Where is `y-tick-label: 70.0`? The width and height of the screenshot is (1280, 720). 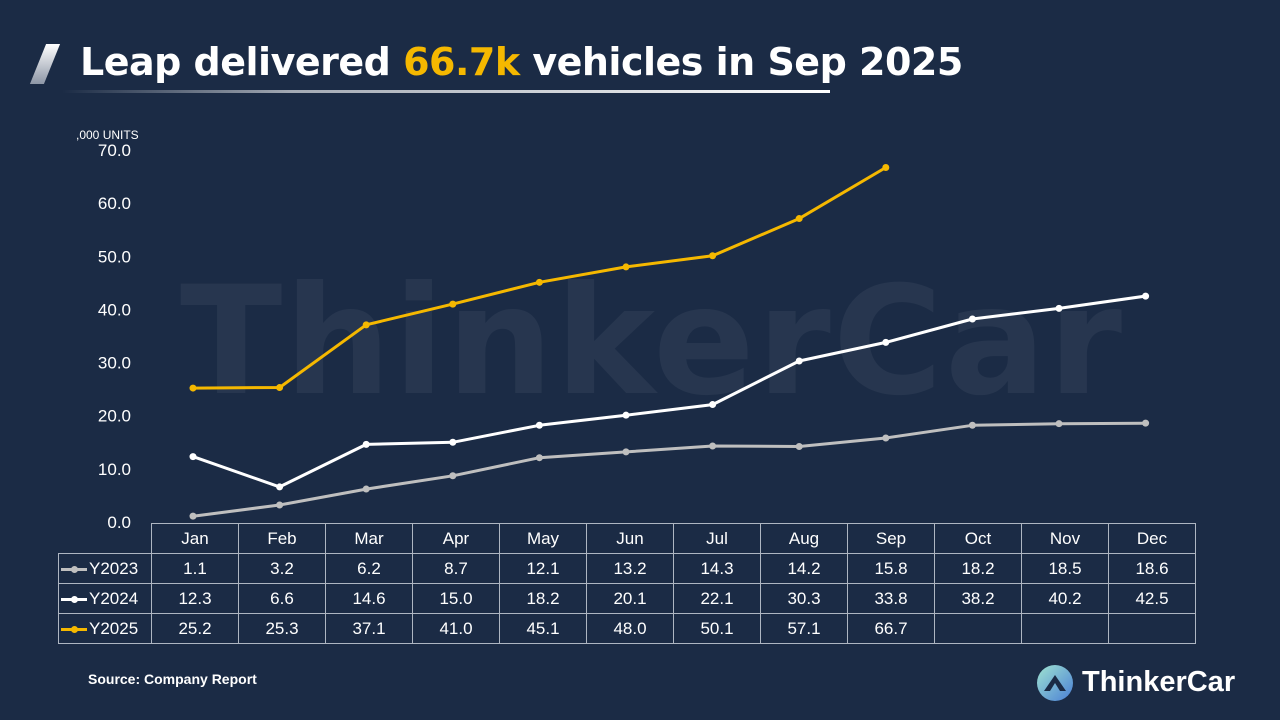
y-tick-label: 70.0 is located at coordinates (114, 150).